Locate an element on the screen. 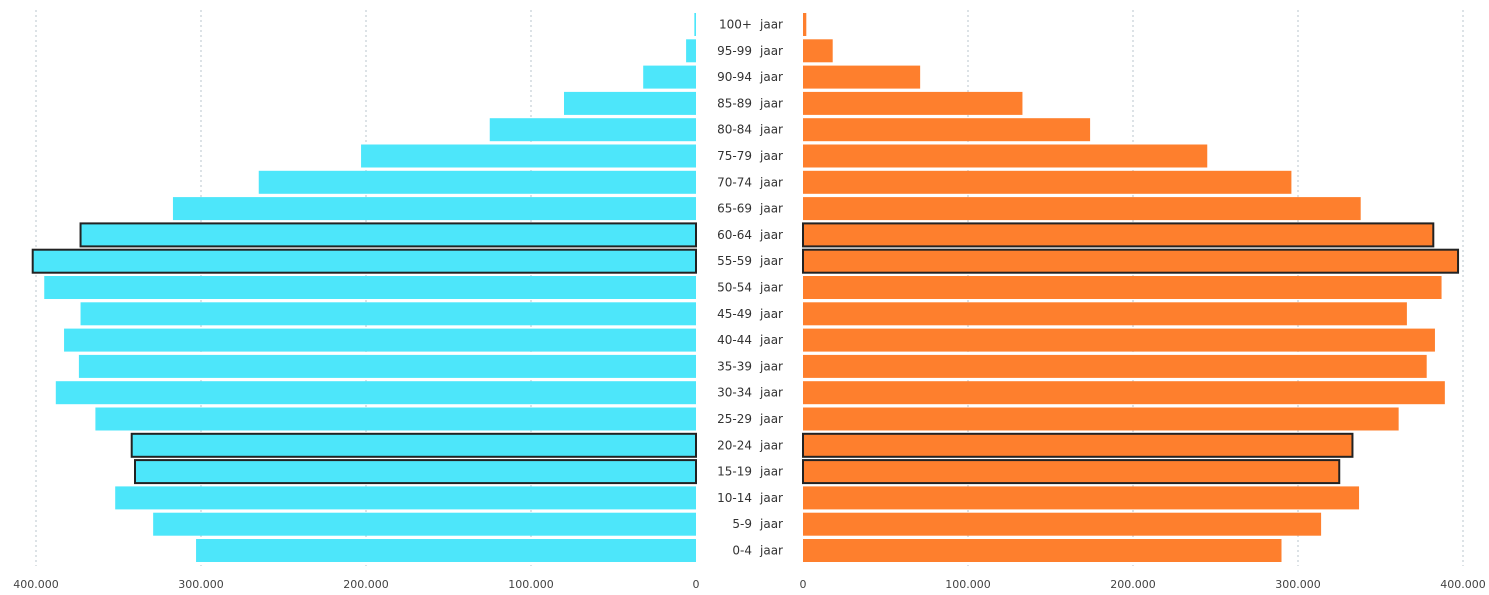 This screenshot has height=595, width=1489. category-label: 0-4 is located at coordinates (742, 551).